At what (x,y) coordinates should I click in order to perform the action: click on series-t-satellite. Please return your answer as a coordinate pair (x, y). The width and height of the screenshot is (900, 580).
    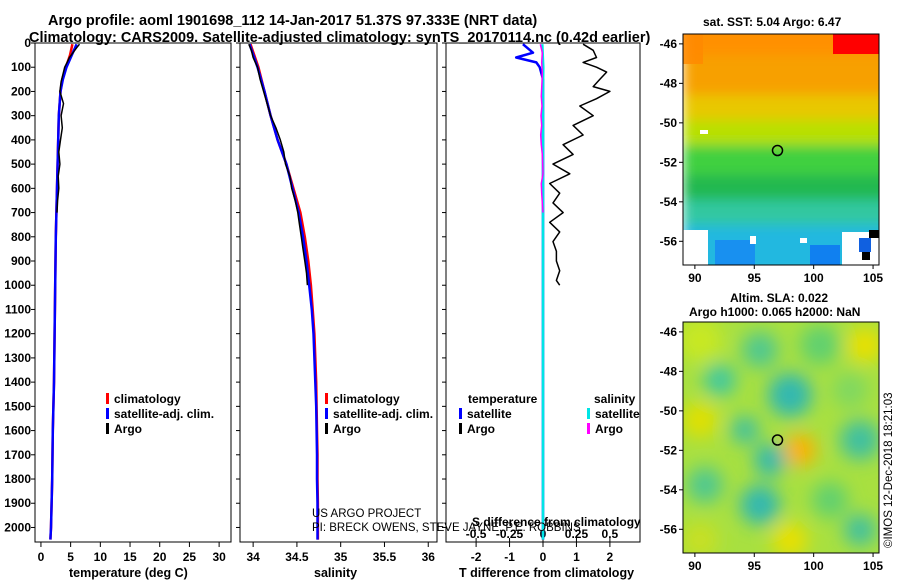
    Looking at the image, I should click on (529, 291).